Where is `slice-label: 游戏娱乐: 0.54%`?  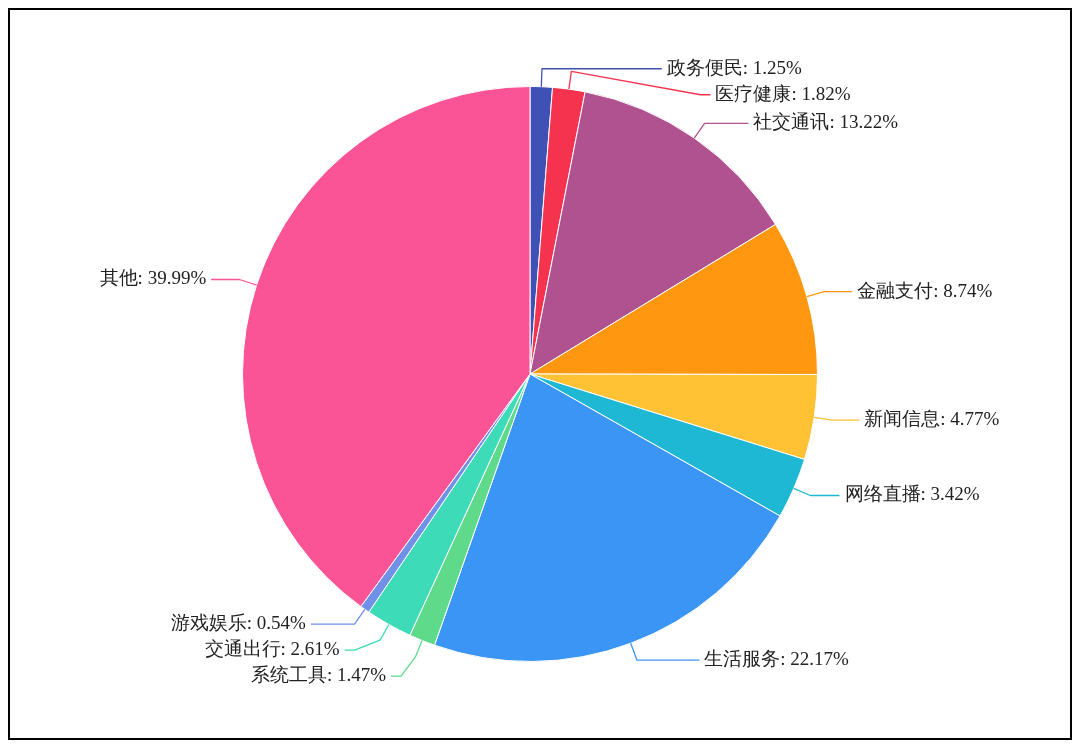
slice-label: 游戏娱乐: 0.54% is located at coordinates (238, 623).